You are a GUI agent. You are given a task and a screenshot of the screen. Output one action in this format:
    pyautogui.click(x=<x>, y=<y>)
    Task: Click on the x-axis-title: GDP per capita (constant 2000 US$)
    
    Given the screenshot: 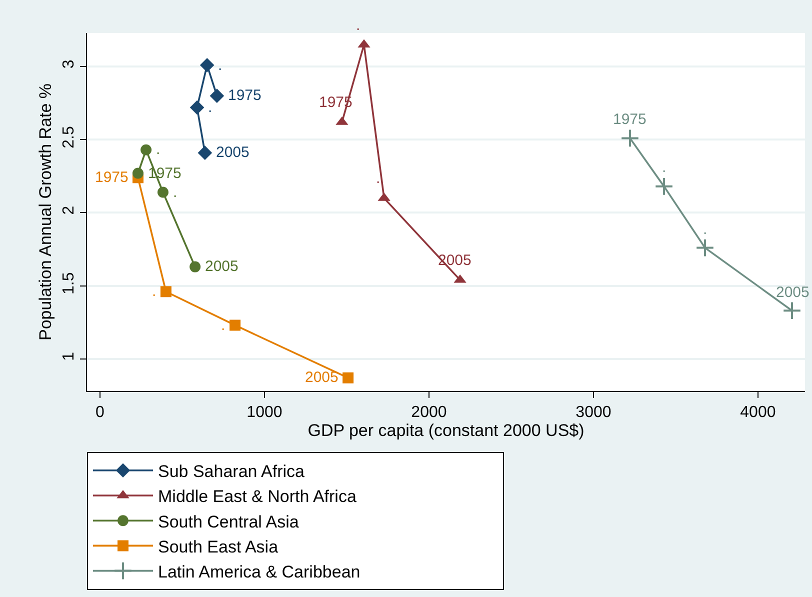 What is the action you would take?
    pyautogui.click(x=446, y=430)
    